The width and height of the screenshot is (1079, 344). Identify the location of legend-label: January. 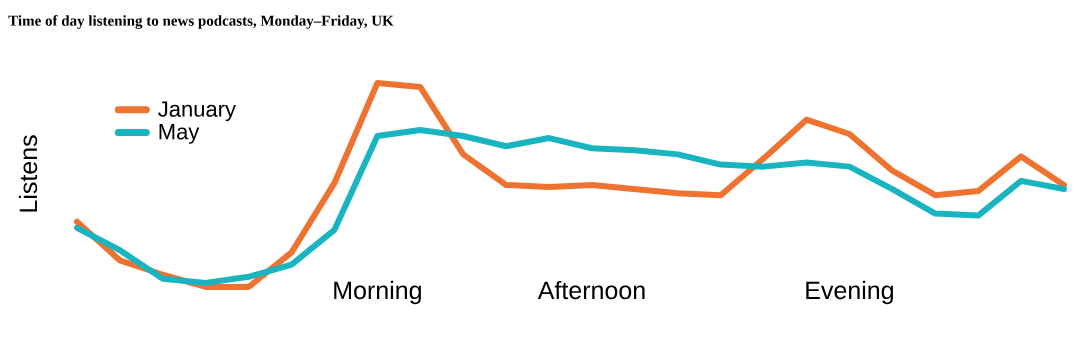
(197, 111).